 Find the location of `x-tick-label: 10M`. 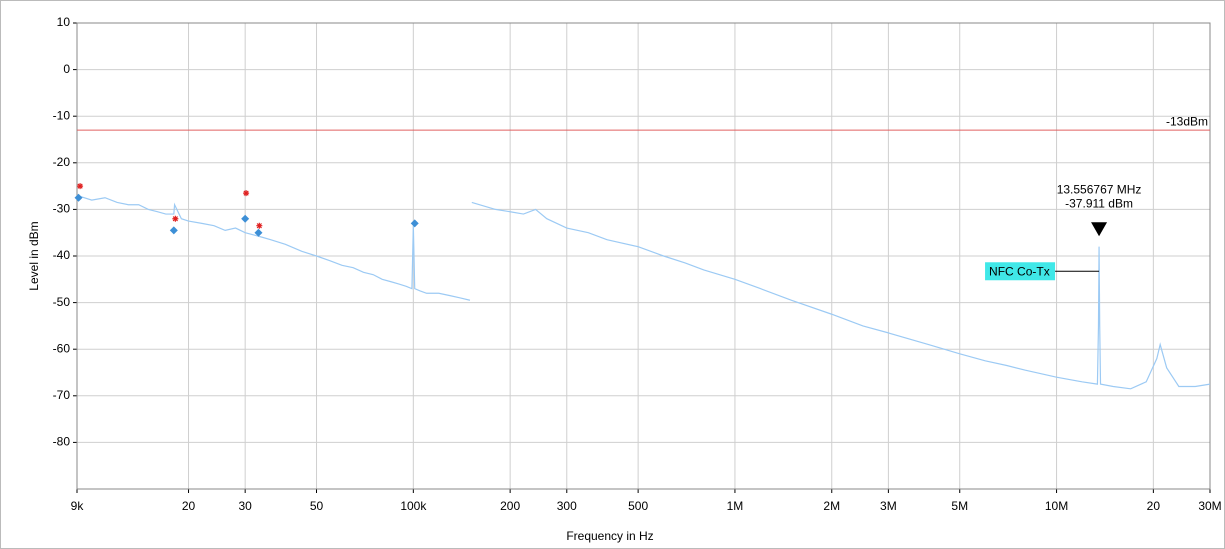

x-tick-label: 10M is located at coordinates (1056, 506).